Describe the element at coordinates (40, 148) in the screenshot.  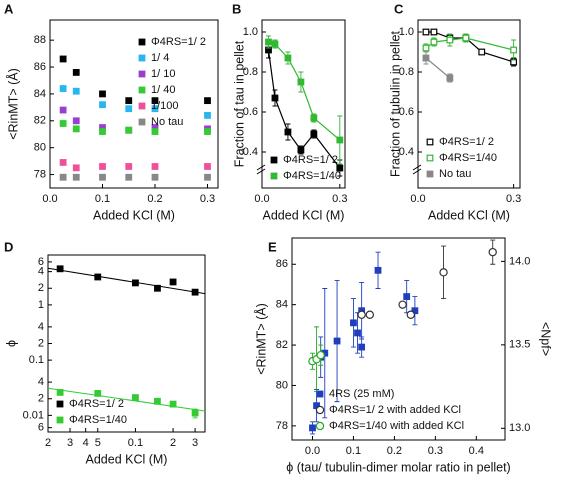
I see `y-tick-label: 80` at that location.